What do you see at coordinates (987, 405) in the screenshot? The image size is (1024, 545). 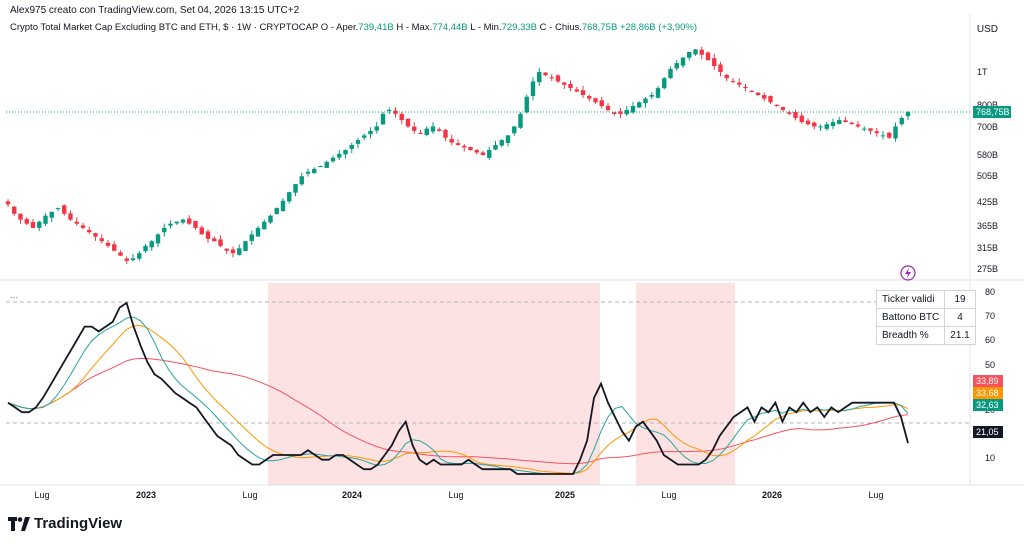 I see `indicator-tag-label: 32,63` at bounding box center [987, 405].